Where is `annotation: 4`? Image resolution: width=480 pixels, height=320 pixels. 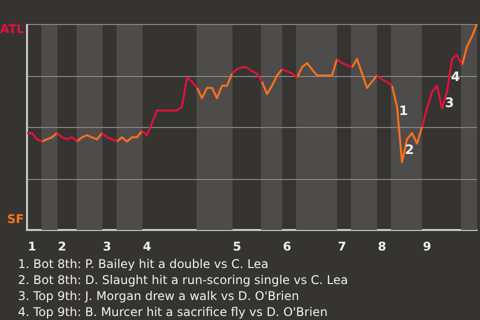
annotation: 4 is located at coordinates (455, 77).